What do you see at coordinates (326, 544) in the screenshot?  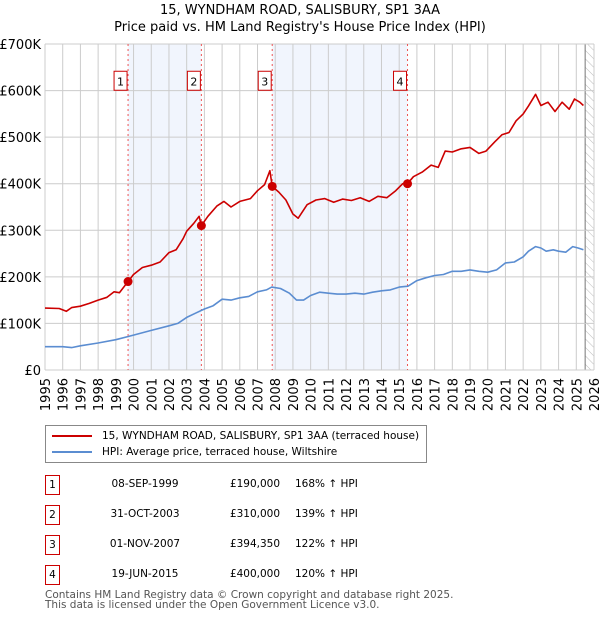 I see `sale-hpi-change: 122% ↑ HPI` at bounding box center [326, 544].